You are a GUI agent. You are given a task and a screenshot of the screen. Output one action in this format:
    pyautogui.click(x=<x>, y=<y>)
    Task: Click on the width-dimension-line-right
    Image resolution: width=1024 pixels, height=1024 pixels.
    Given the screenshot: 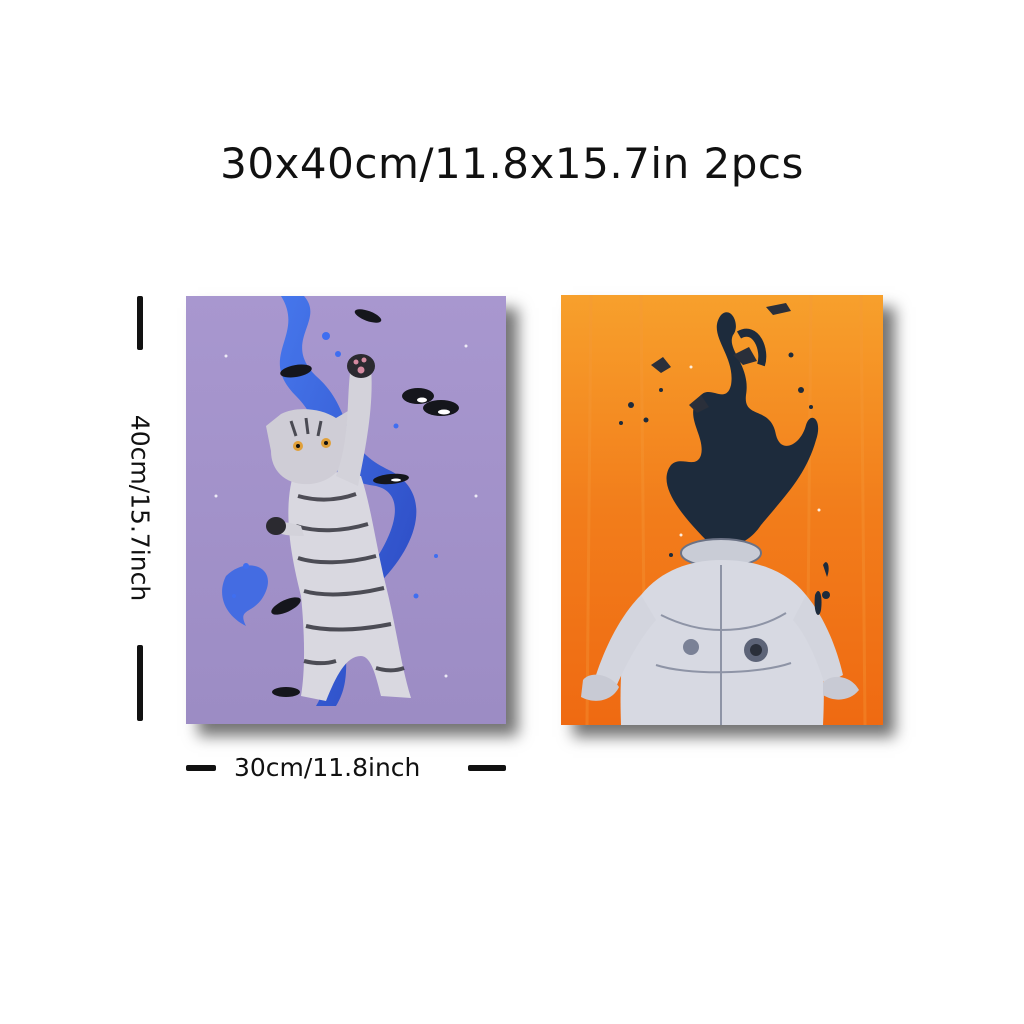 What is the action you would take?
    pyautogui.click(x=487, y=768)
    